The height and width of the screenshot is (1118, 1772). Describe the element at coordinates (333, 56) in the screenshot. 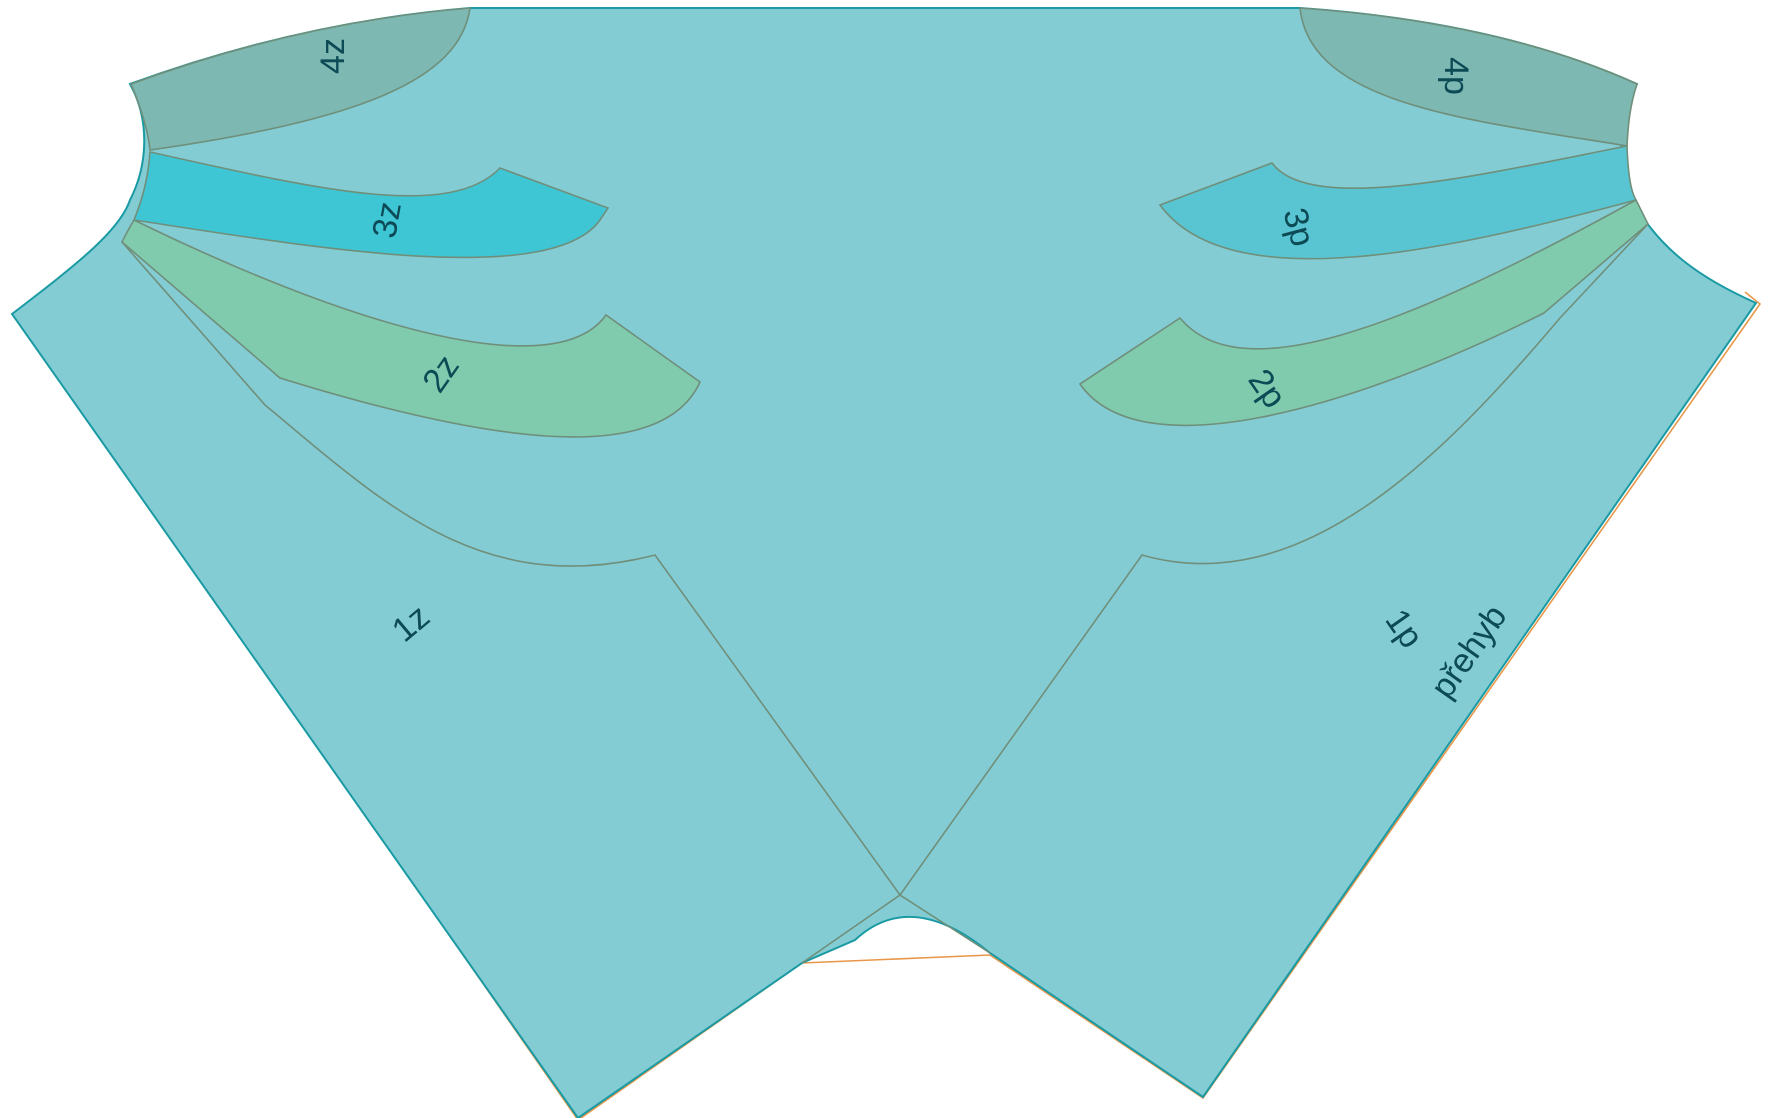

I see `label-4z: 4z` at that location.